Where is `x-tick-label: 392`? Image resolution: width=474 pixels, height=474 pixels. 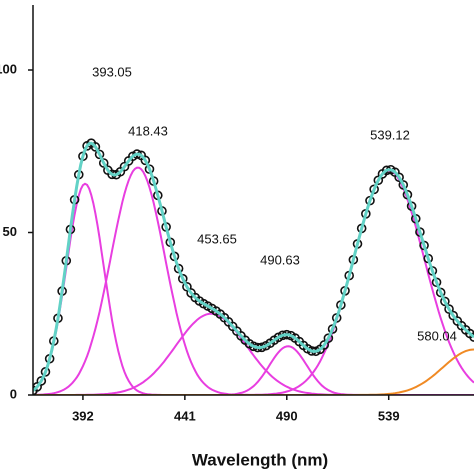 x-tick-label: 392 is located at coordinates (83, 415).